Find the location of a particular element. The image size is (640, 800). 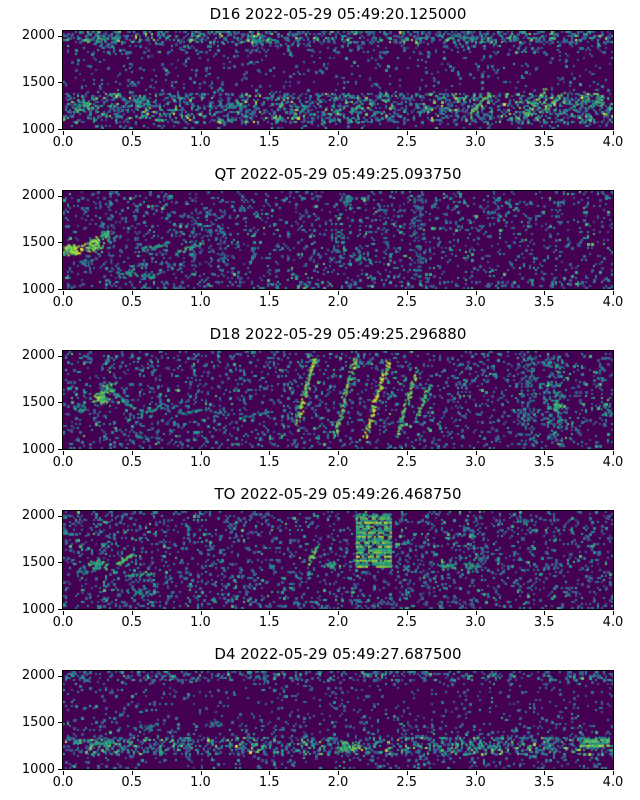

panel-title: D18 2022-05-29 05:49:25.296880 is located at coordinates (338, 334).